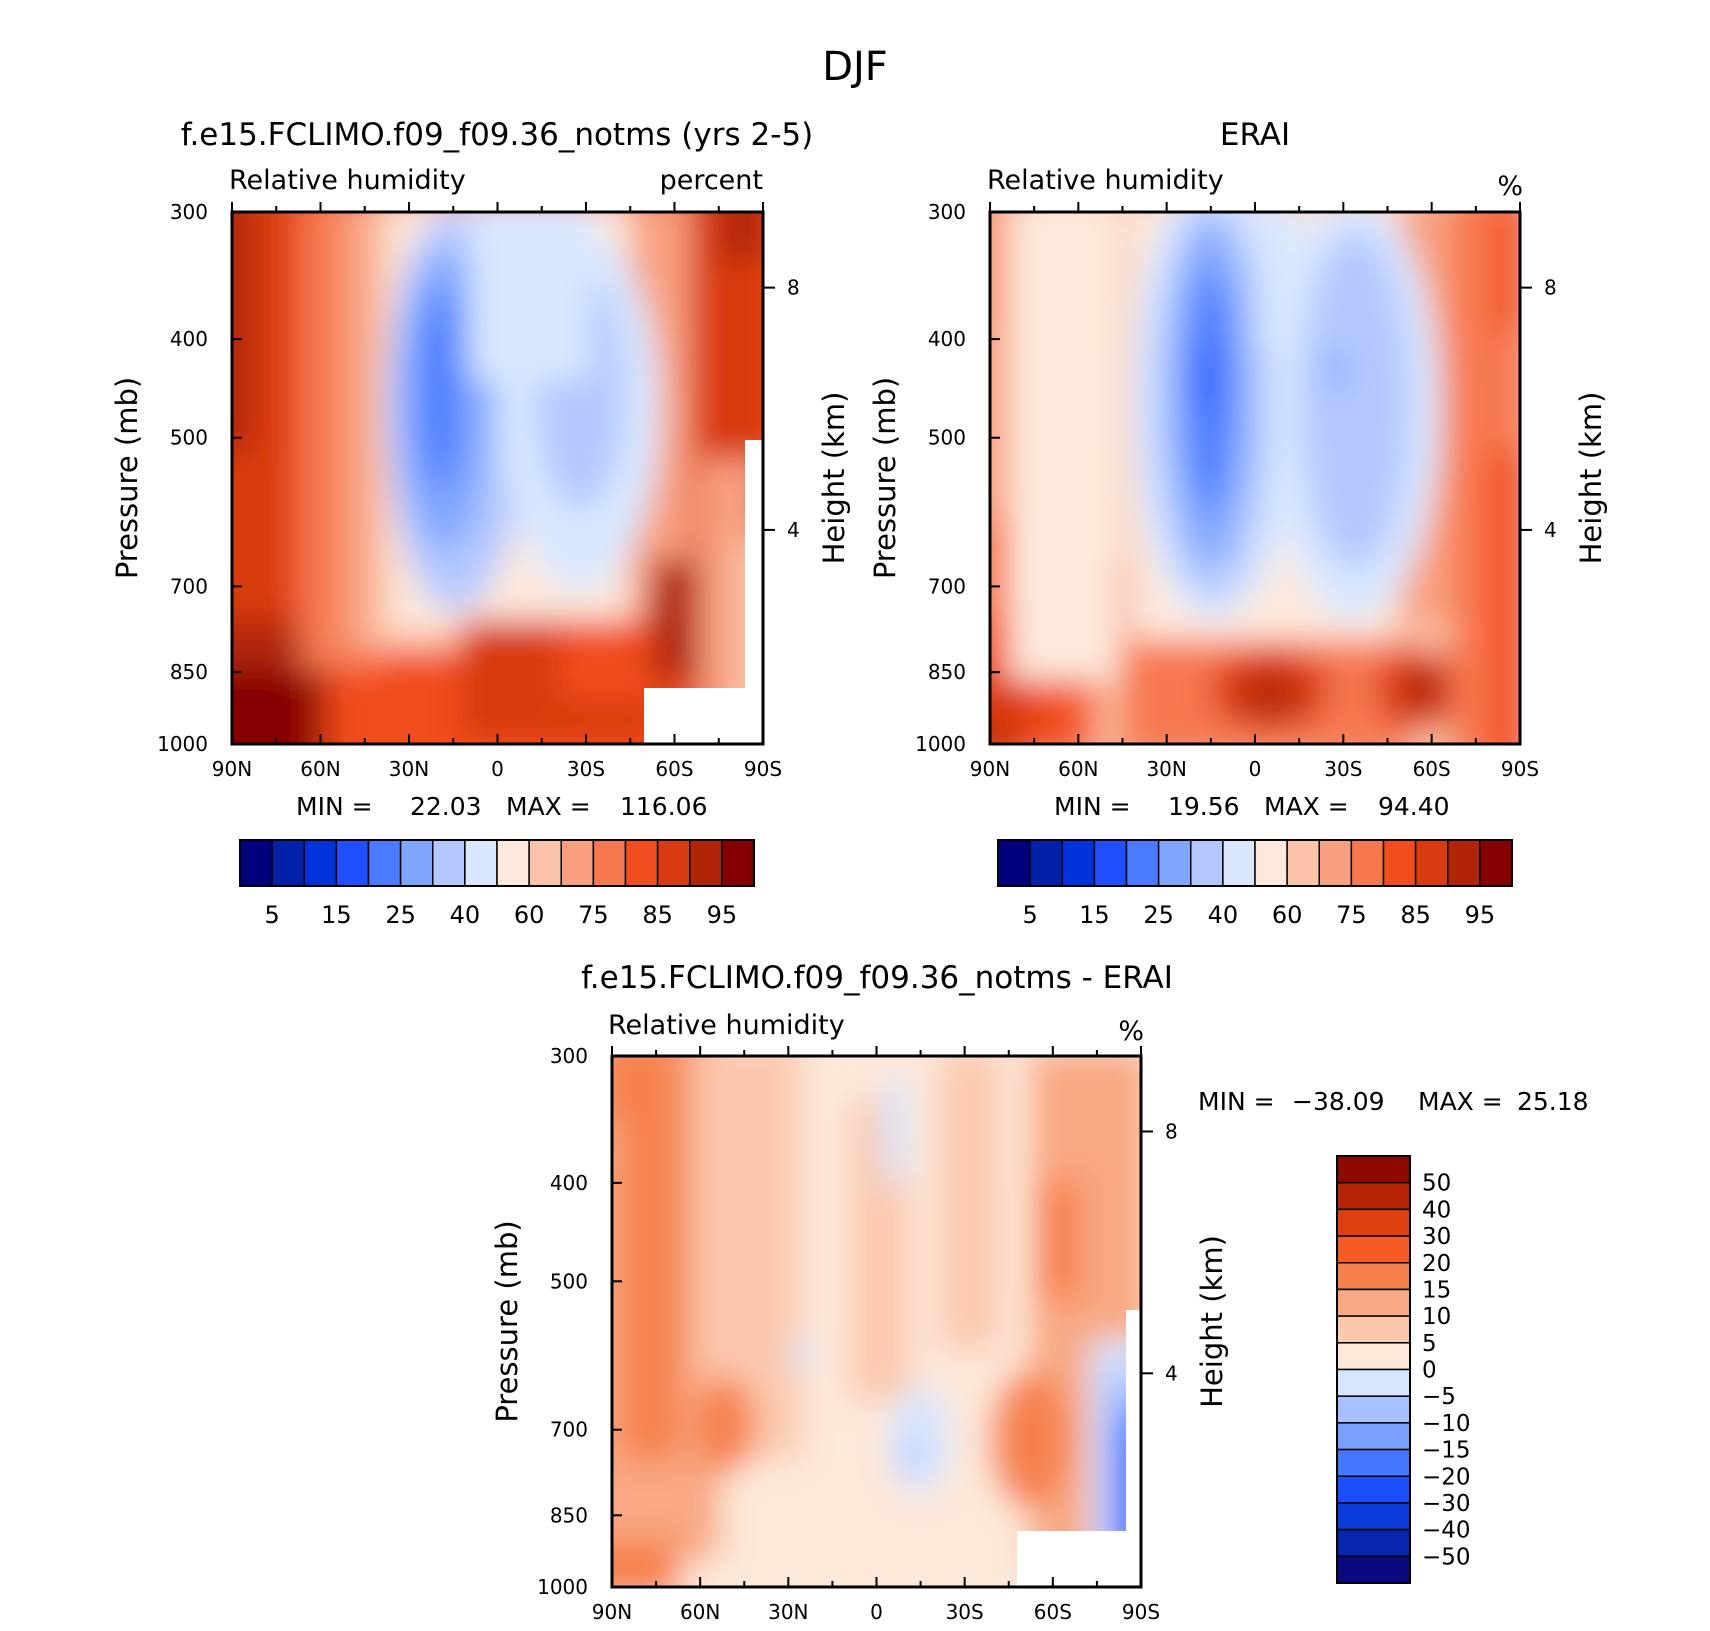 This screenshot has height=1631, width=1710. What do you see at coordinates (1460, 1101) in the screenshot?
I see `panel-diff-max-label: MAX =` at bounding box center [1460, 1101].